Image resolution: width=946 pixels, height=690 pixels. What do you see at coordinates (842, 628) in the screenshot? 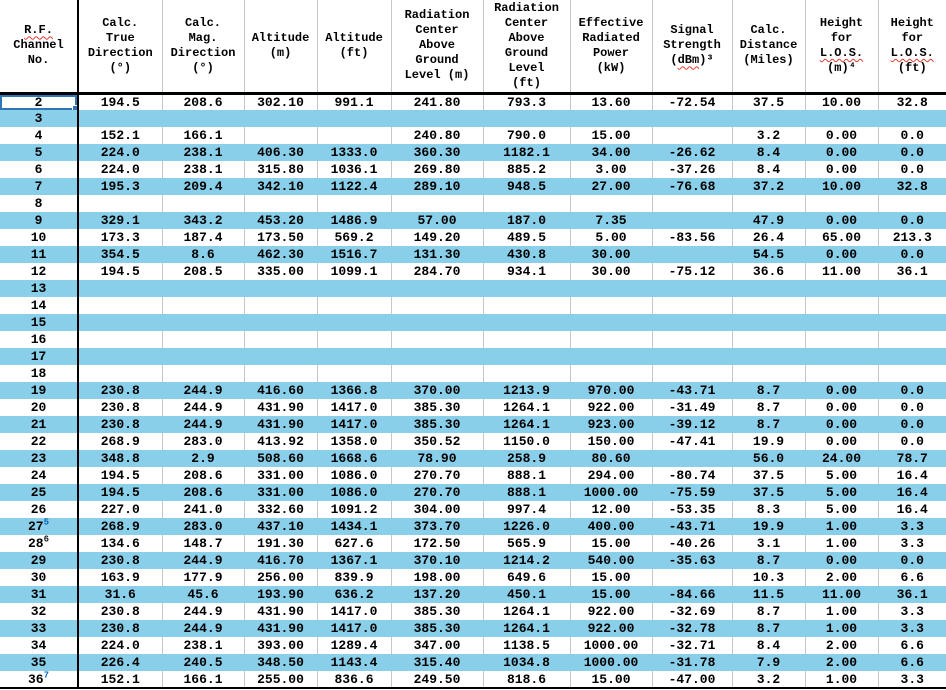
I see `cell-los-m: 1.00` at bounding box center [842, 628].